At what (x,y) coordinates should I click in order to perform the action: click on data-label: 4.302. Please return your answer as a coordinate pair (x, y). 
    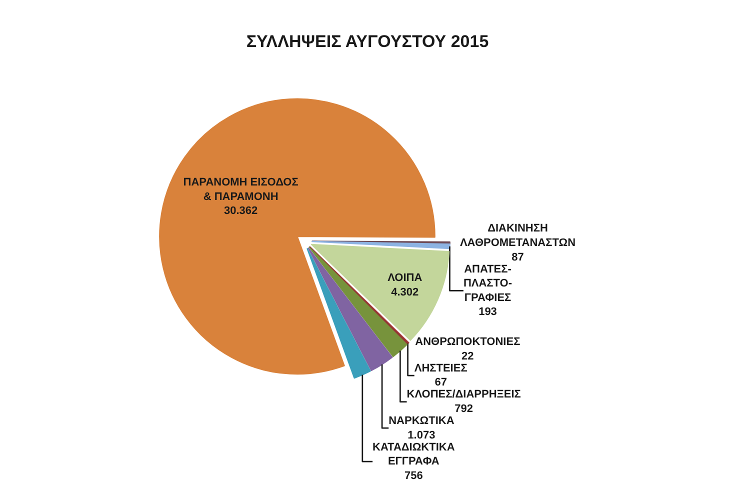
    Looking at the image, I should click on (405, 292).